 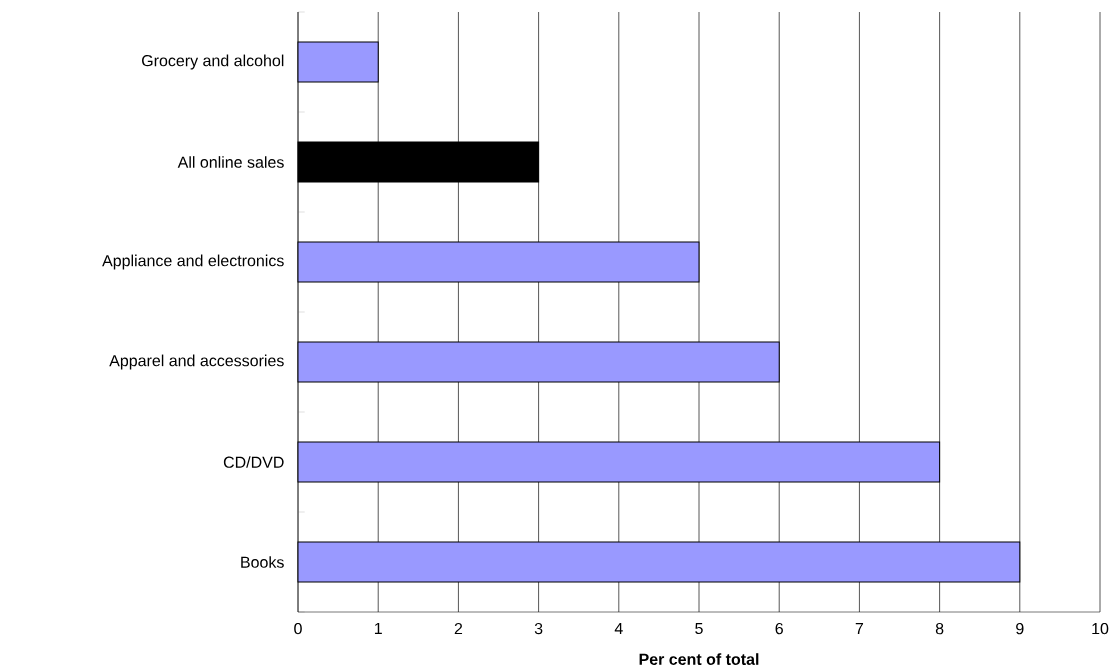 What do you see at coordinates (193, 262) in the screenshot?
I see `y-tick-label: Appliance and electronics` at bounding box center [193, 262].